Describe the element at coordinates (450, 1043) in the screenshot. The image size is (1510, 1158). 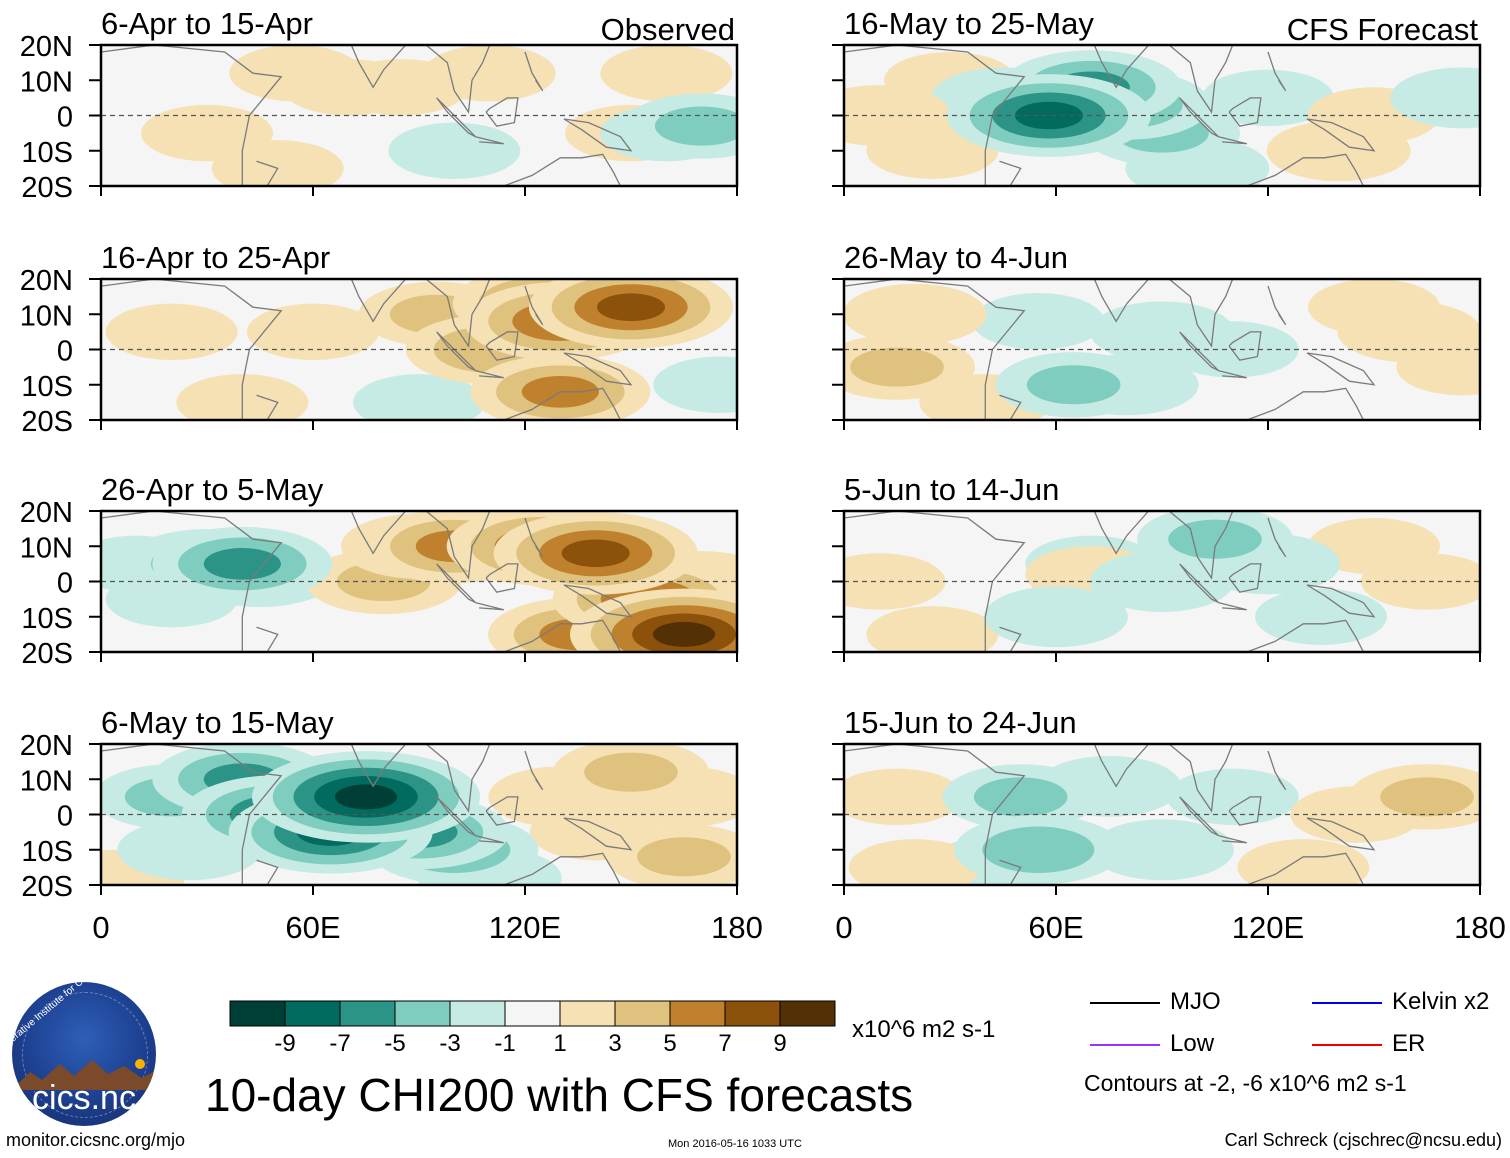
I see `colorbar-level-label: -3` at that location.